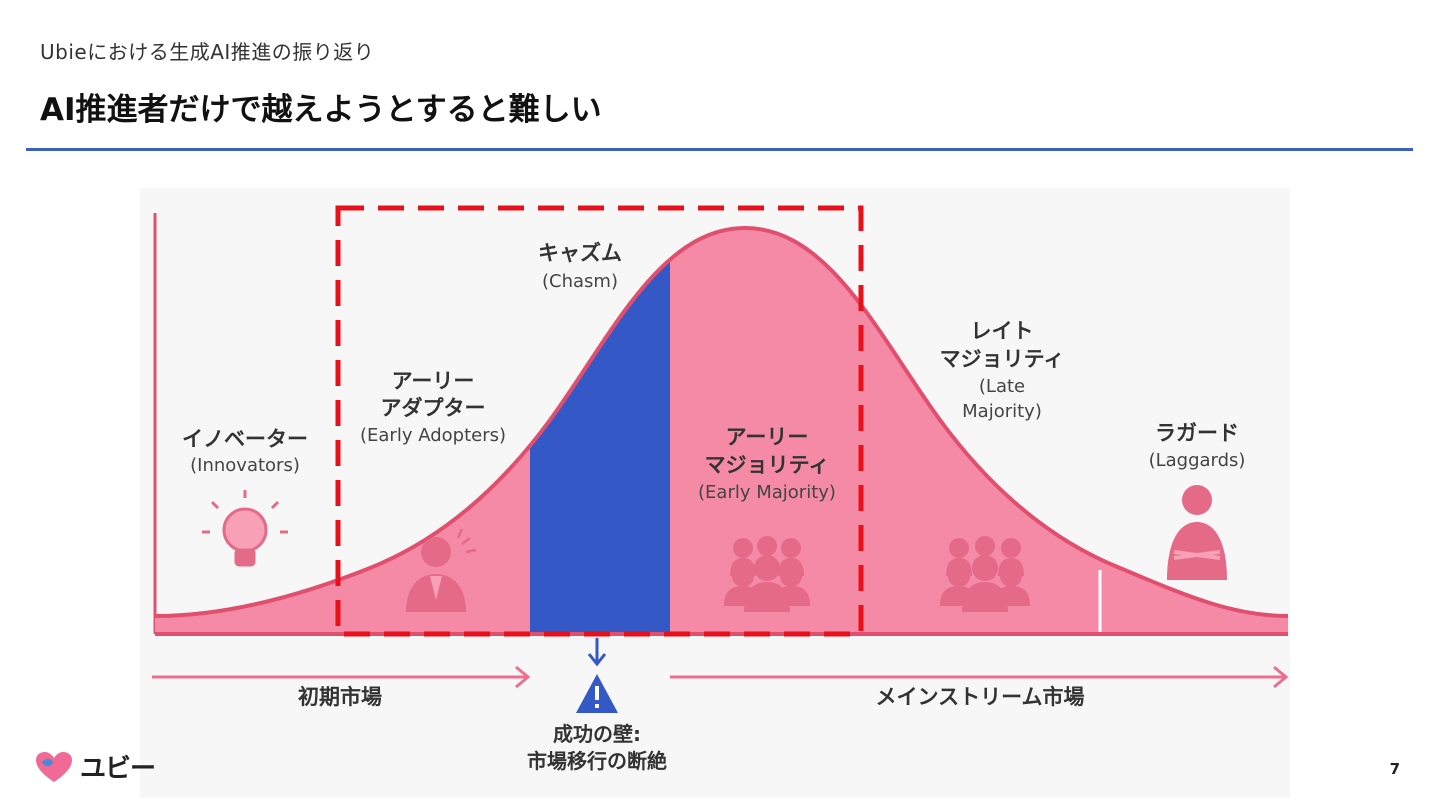 This screenshot has width=1440, height=810. What do you see at coordinates (341, 677) in the screenshot?
I see `initial-market-arrow` at bounding box center [341, 677].